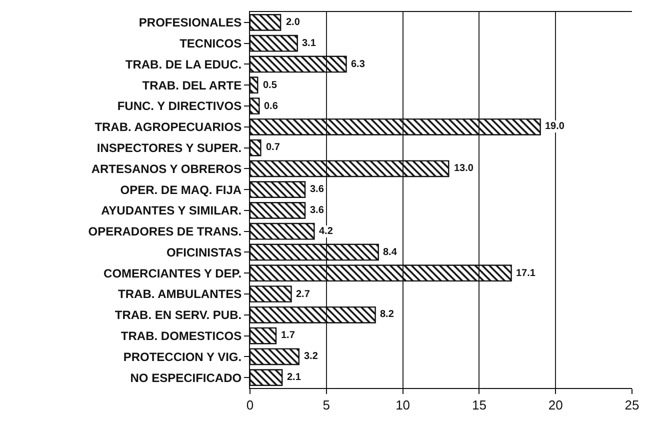 The width and height of the screenshot is (652, 433). Describe the element at coordinates (169, 147) in the screenshot. I see `y-tick-label: INSPECTORES Y SUPER.` at that location.